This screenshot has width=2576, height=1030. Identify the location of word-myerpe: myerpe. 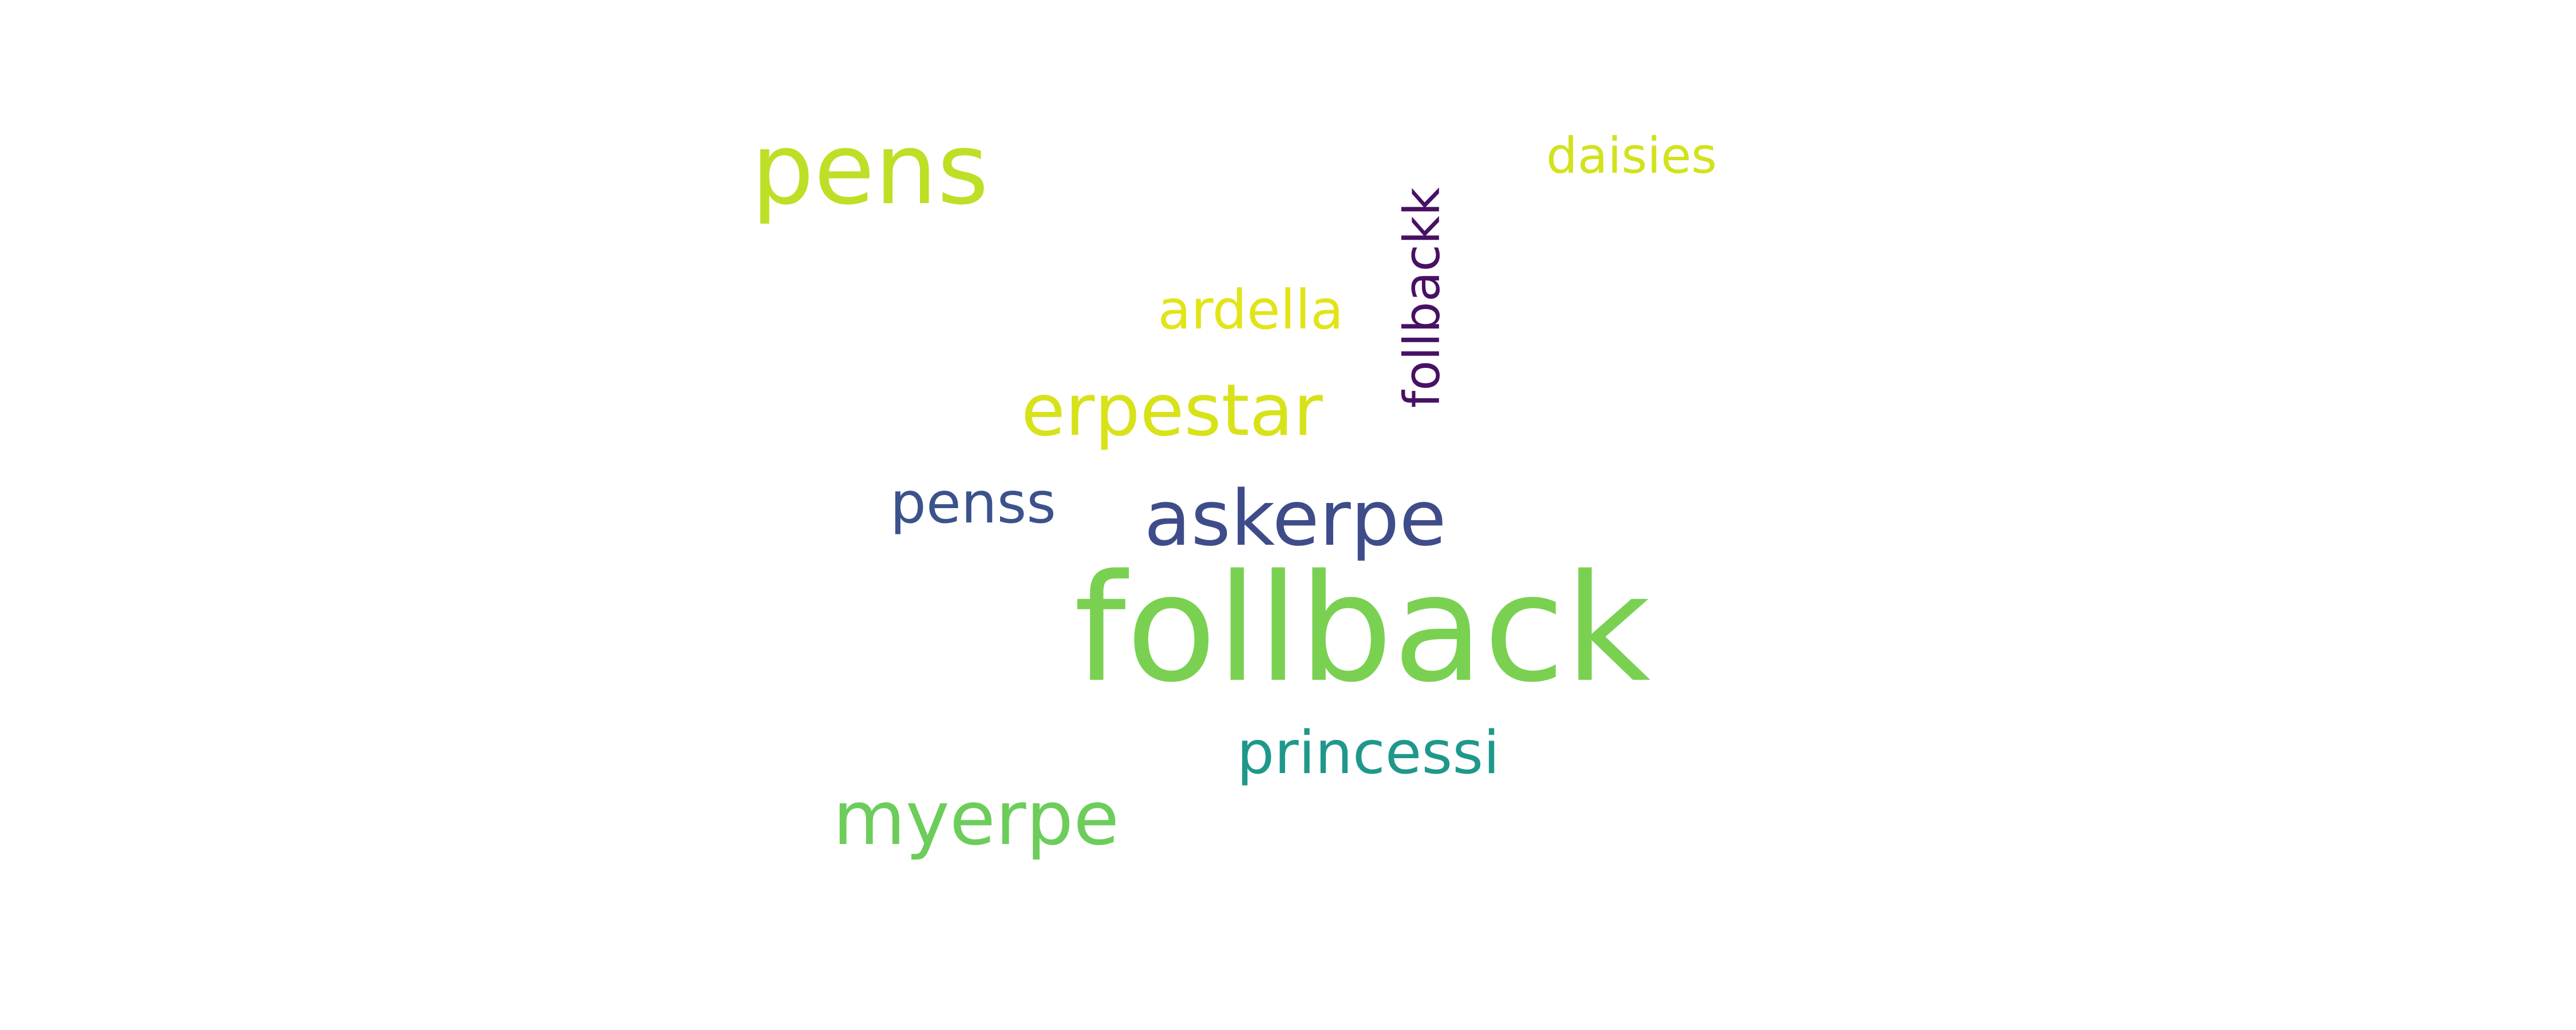
(976, 818).